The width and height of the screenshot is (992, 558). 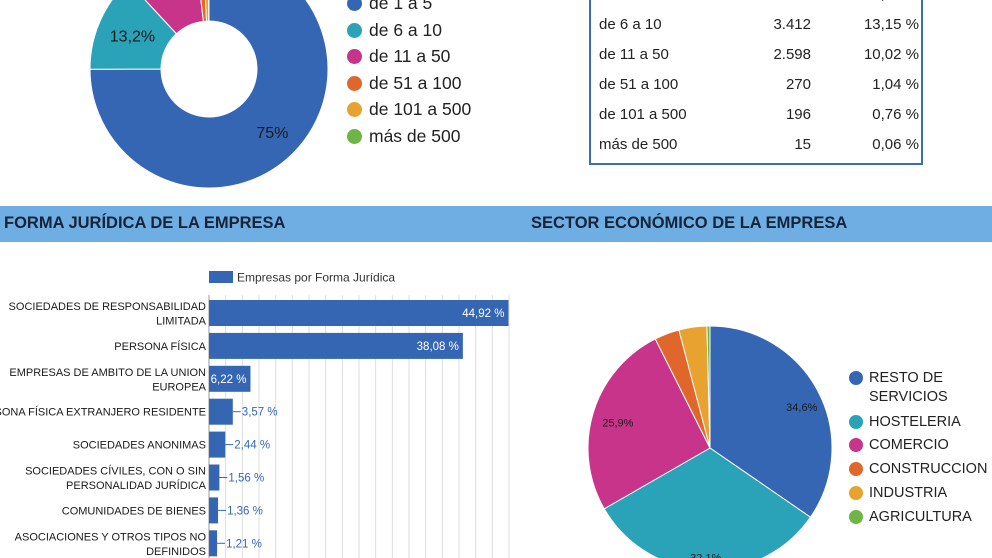 I want to click on bar-value-label: 3,57 %, so click(x=260, y=413).